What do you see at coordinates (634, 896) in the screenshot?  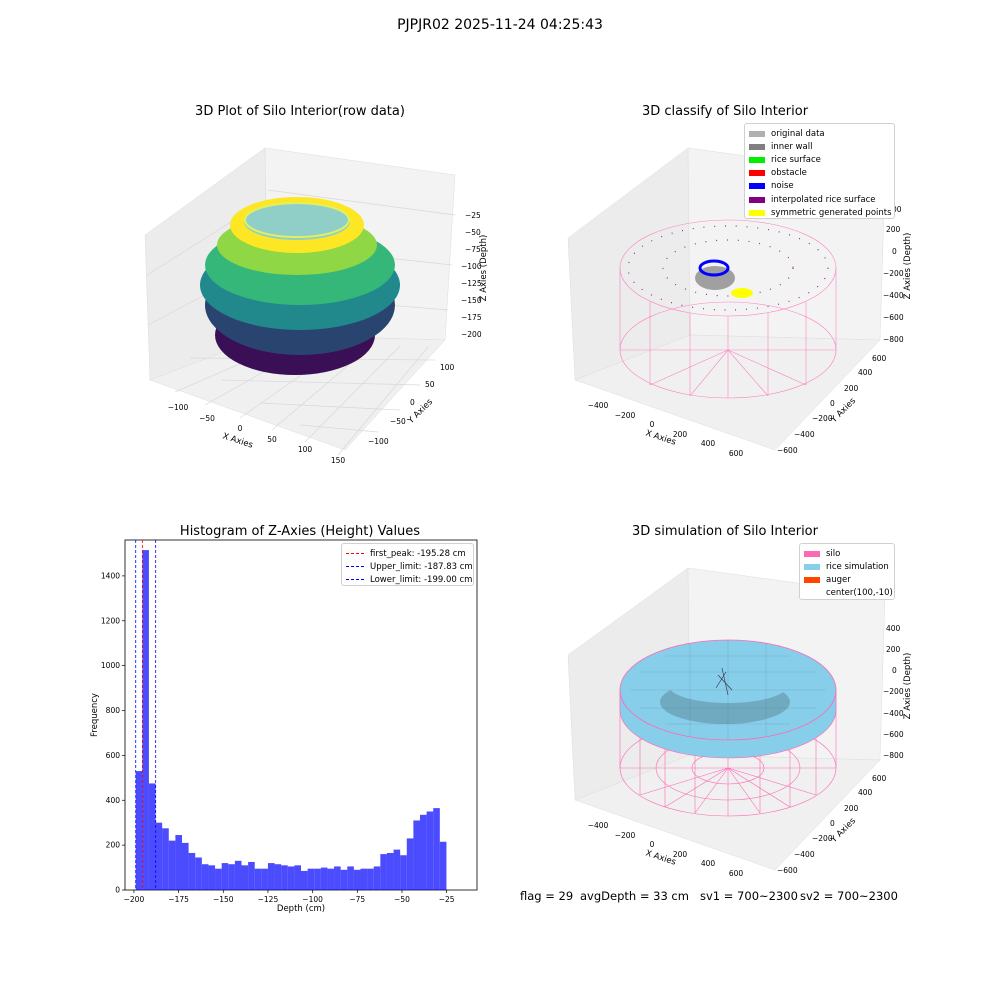 I see `footer-avg-depth: avgDepth = 33 cm` at bounding box center [634, 896].